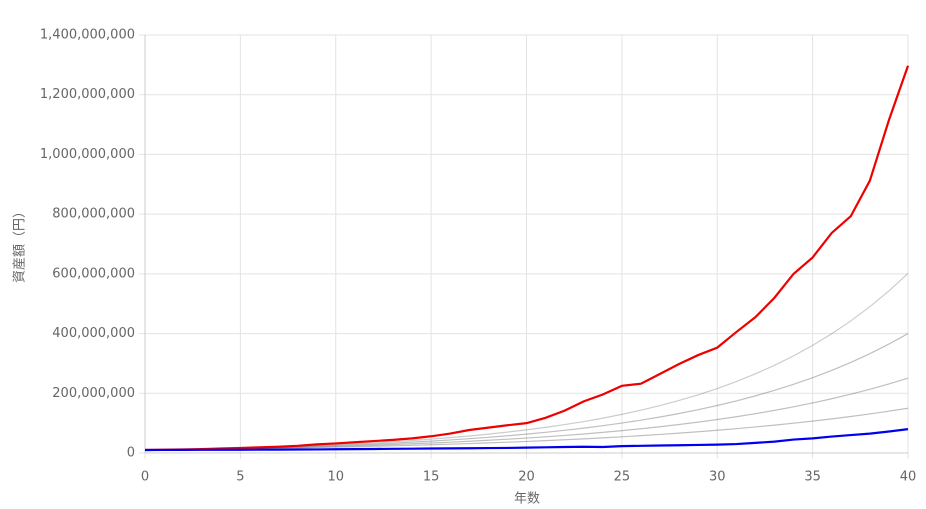  What do you see at coordinates (20, 244) in the screenshot?
I see `y-axis-title: 資産額（円）` at bounding box center [20, 244].